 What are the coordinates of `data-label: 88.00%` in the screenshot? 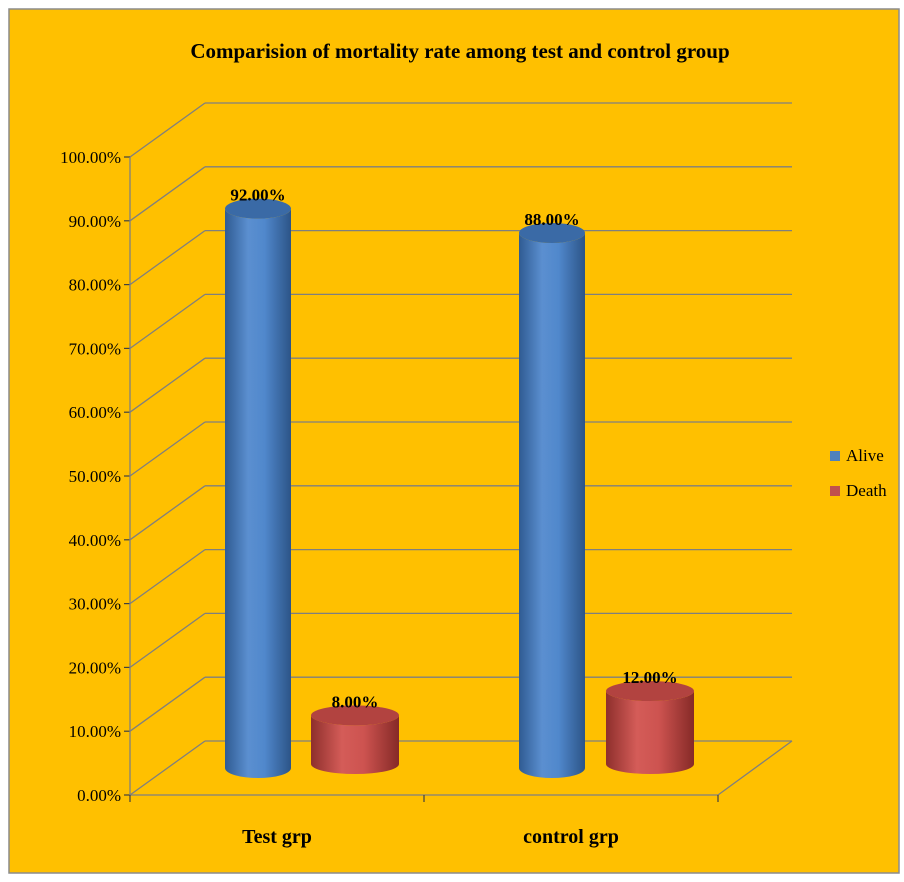 It's located at (551, 219).